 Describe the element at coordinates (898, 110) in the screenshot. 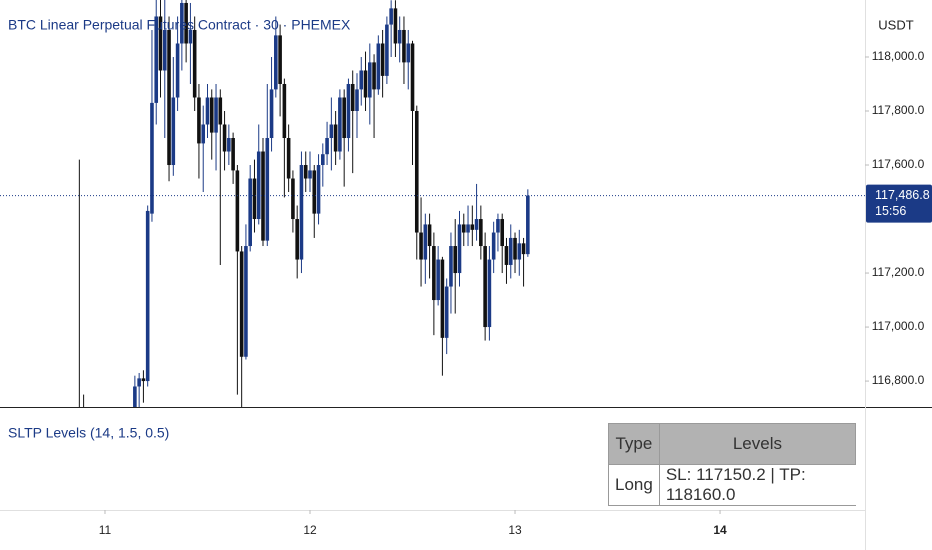

I see `y-tick-label: 117,800.0` at that location.